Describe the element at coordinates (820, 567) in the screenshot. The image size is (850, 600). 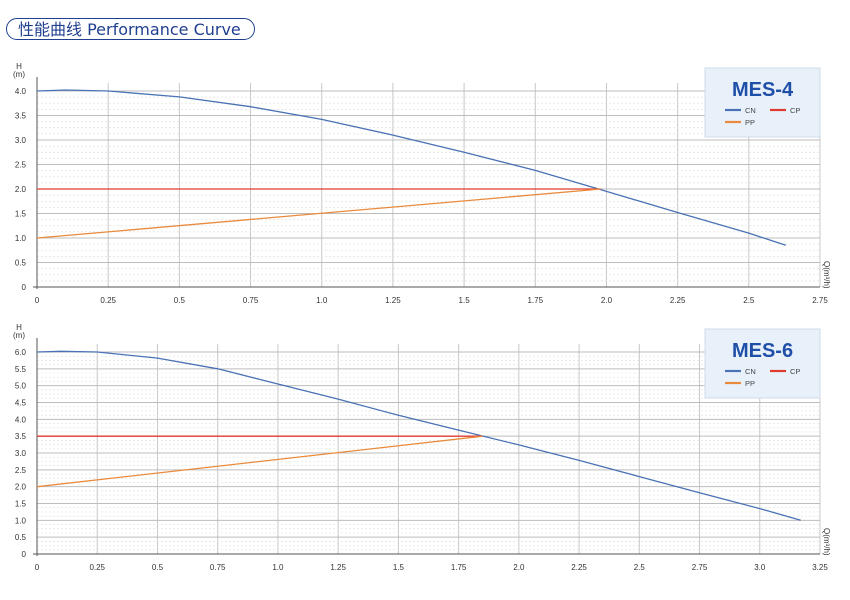
I see `x-tick-label: 3.25` at that location.